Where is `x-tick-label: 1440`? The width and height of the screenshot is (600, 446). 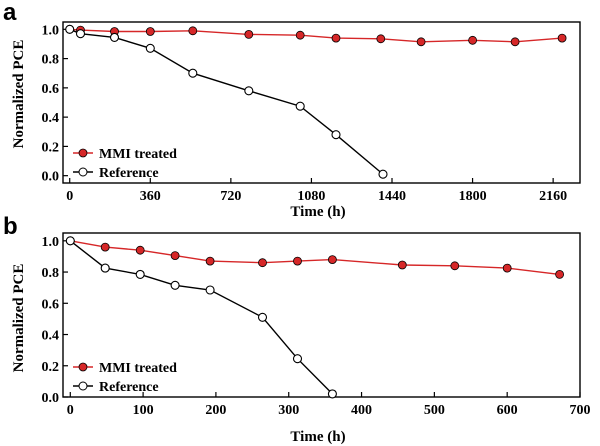 x-tick-label: 1440 is located at coordinates (392, 196).